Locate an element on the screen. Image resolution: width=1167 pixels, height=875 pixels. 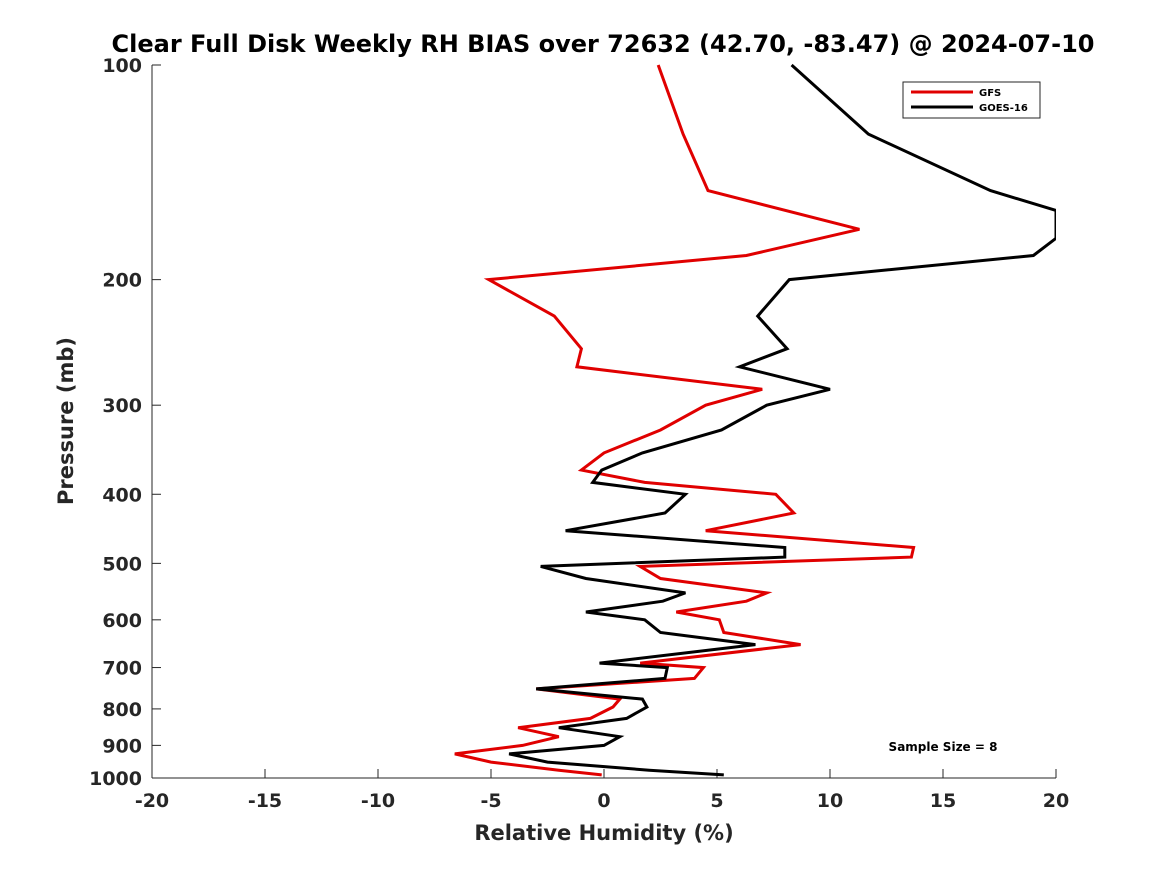
legend-label-gfs: GFS is located at coordinates (990, 93).